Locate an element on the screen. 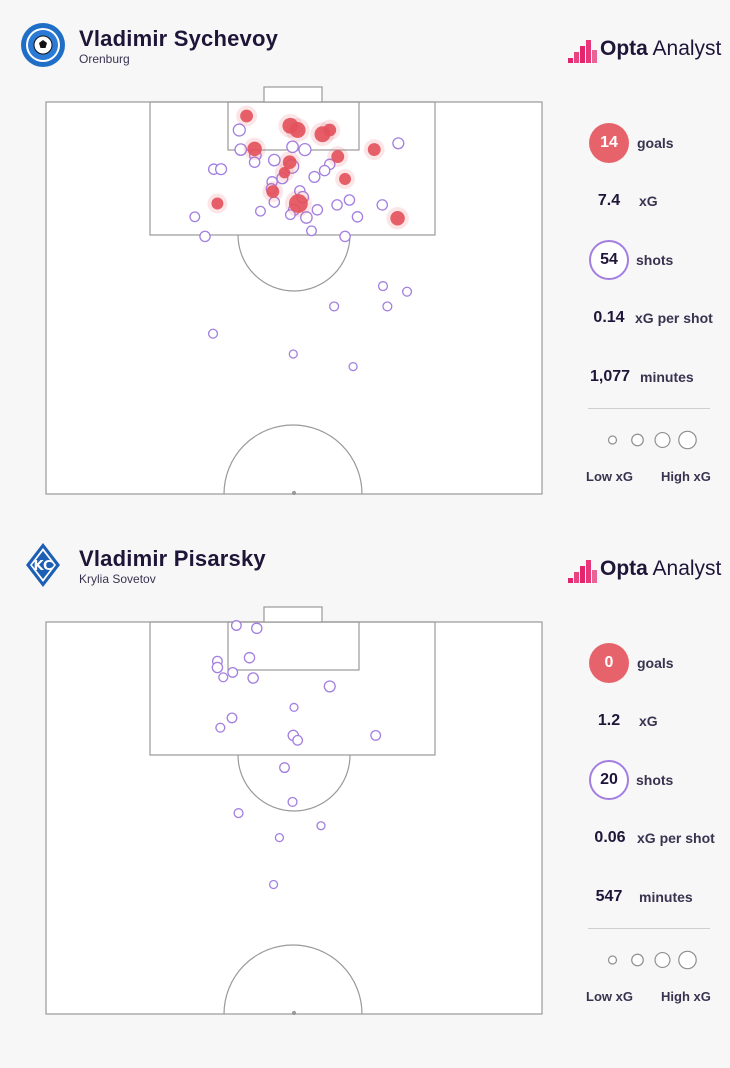 This screenshot has height=1068, width=730. stat-goals: 14 goals is located at coordinates (655, 143).